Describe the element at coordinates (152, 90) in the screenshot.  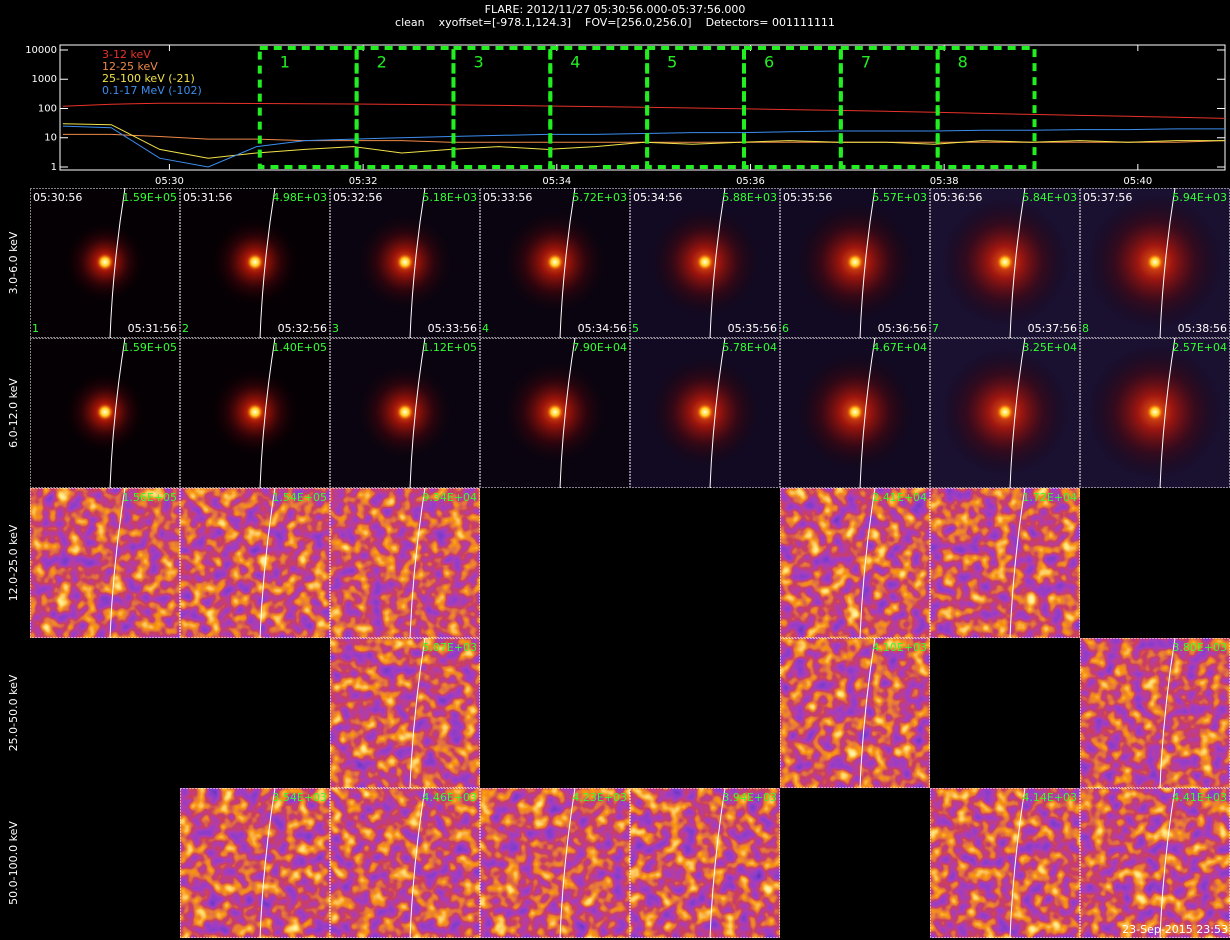
I see `legend-entry: 0.1-17 MeV (-102)` at that location.